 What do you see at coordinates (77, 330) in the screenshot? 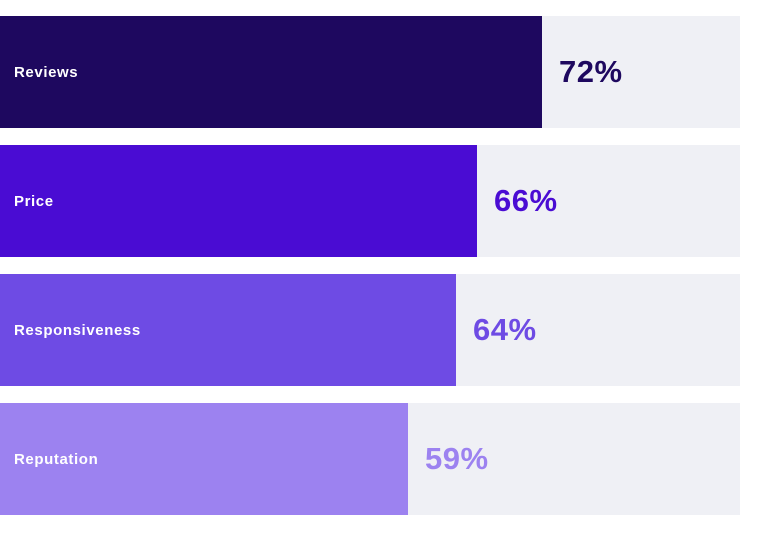
I see `bar-category-label: Responsiveness` at bounding box center [77, 330].